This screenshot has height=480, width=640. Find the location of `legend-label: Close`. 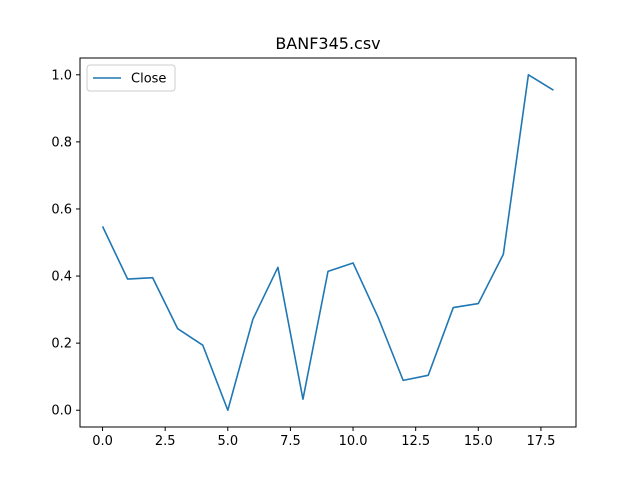

legend-label: Close is located at coordinates (148, 79).